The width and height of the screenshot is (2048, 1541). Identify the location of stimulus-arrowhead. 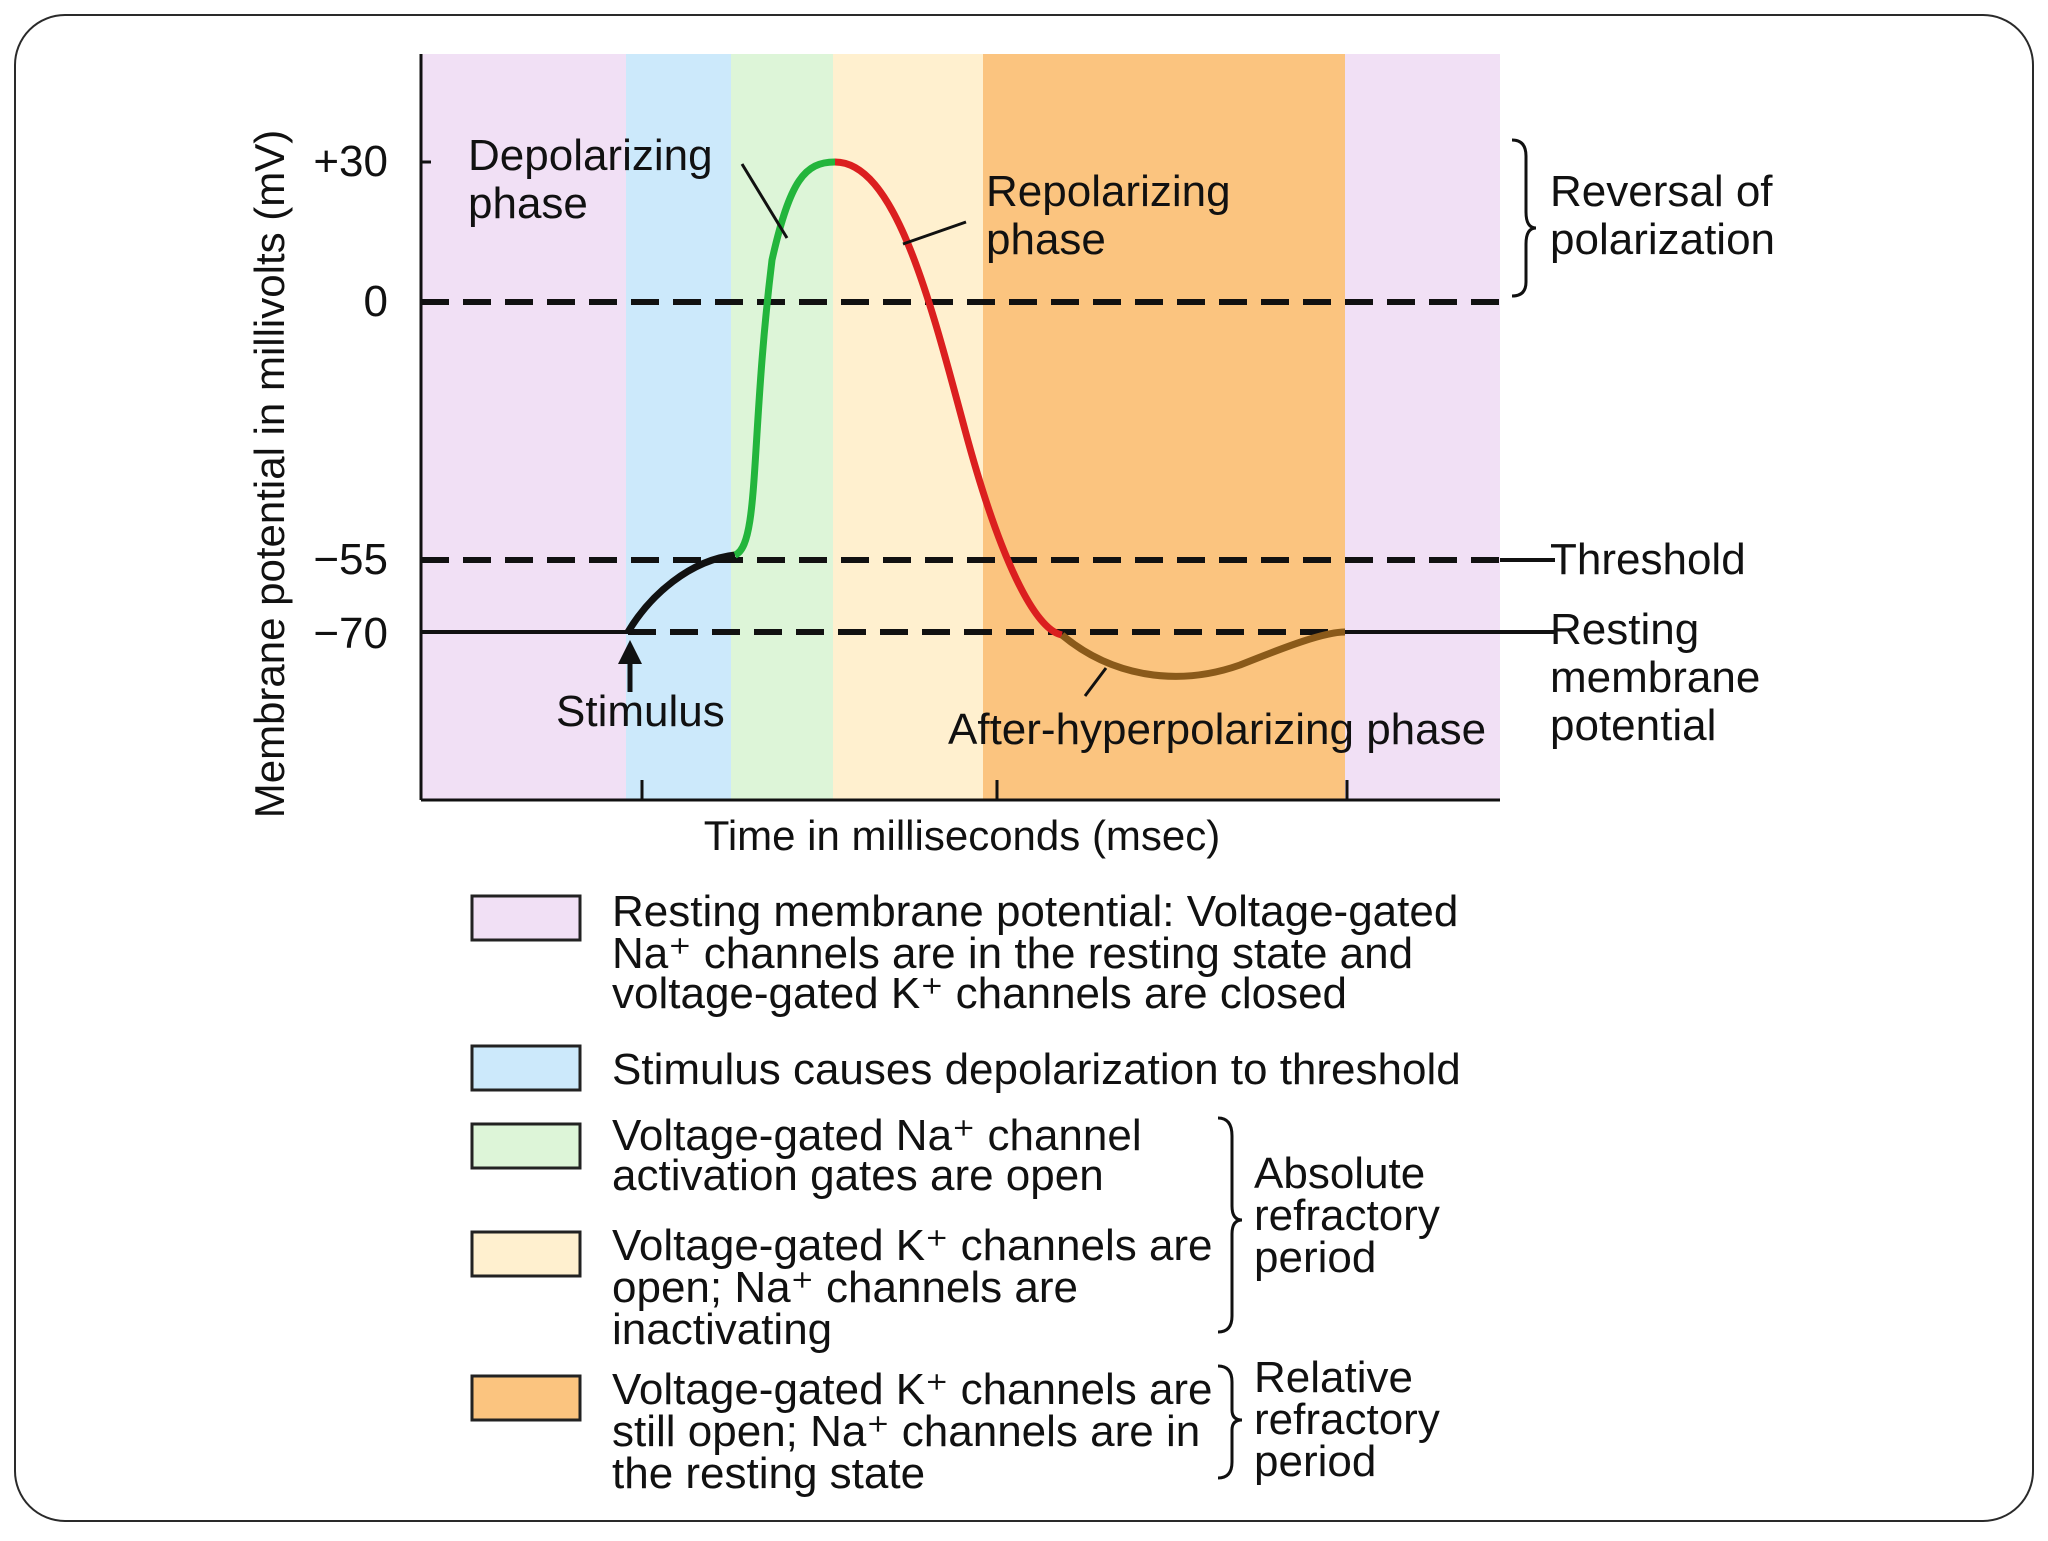
(630, 652).